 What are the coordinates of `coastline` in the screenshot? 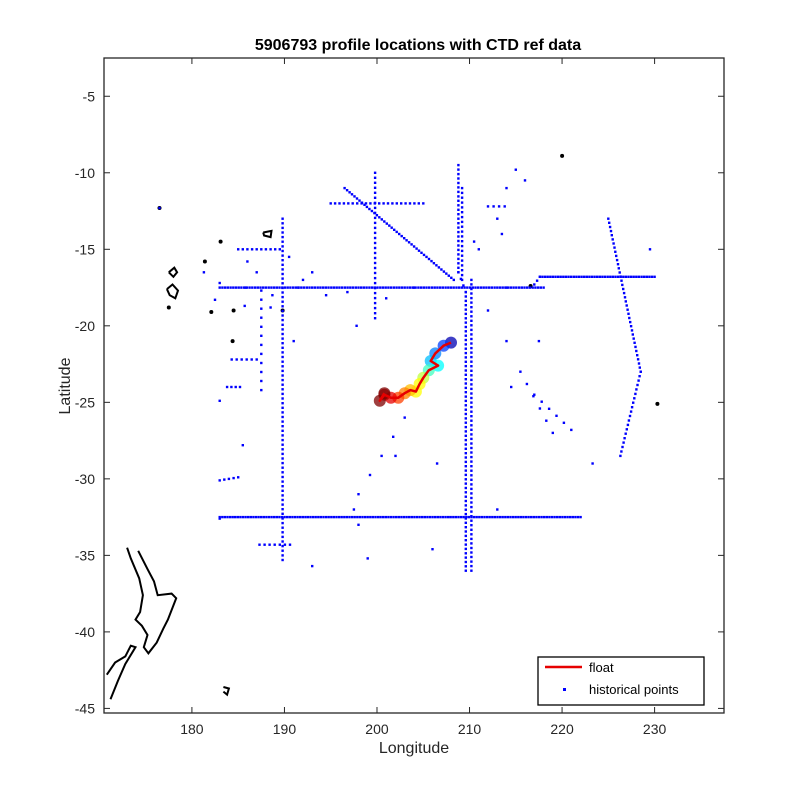 It's located at (267, 234).